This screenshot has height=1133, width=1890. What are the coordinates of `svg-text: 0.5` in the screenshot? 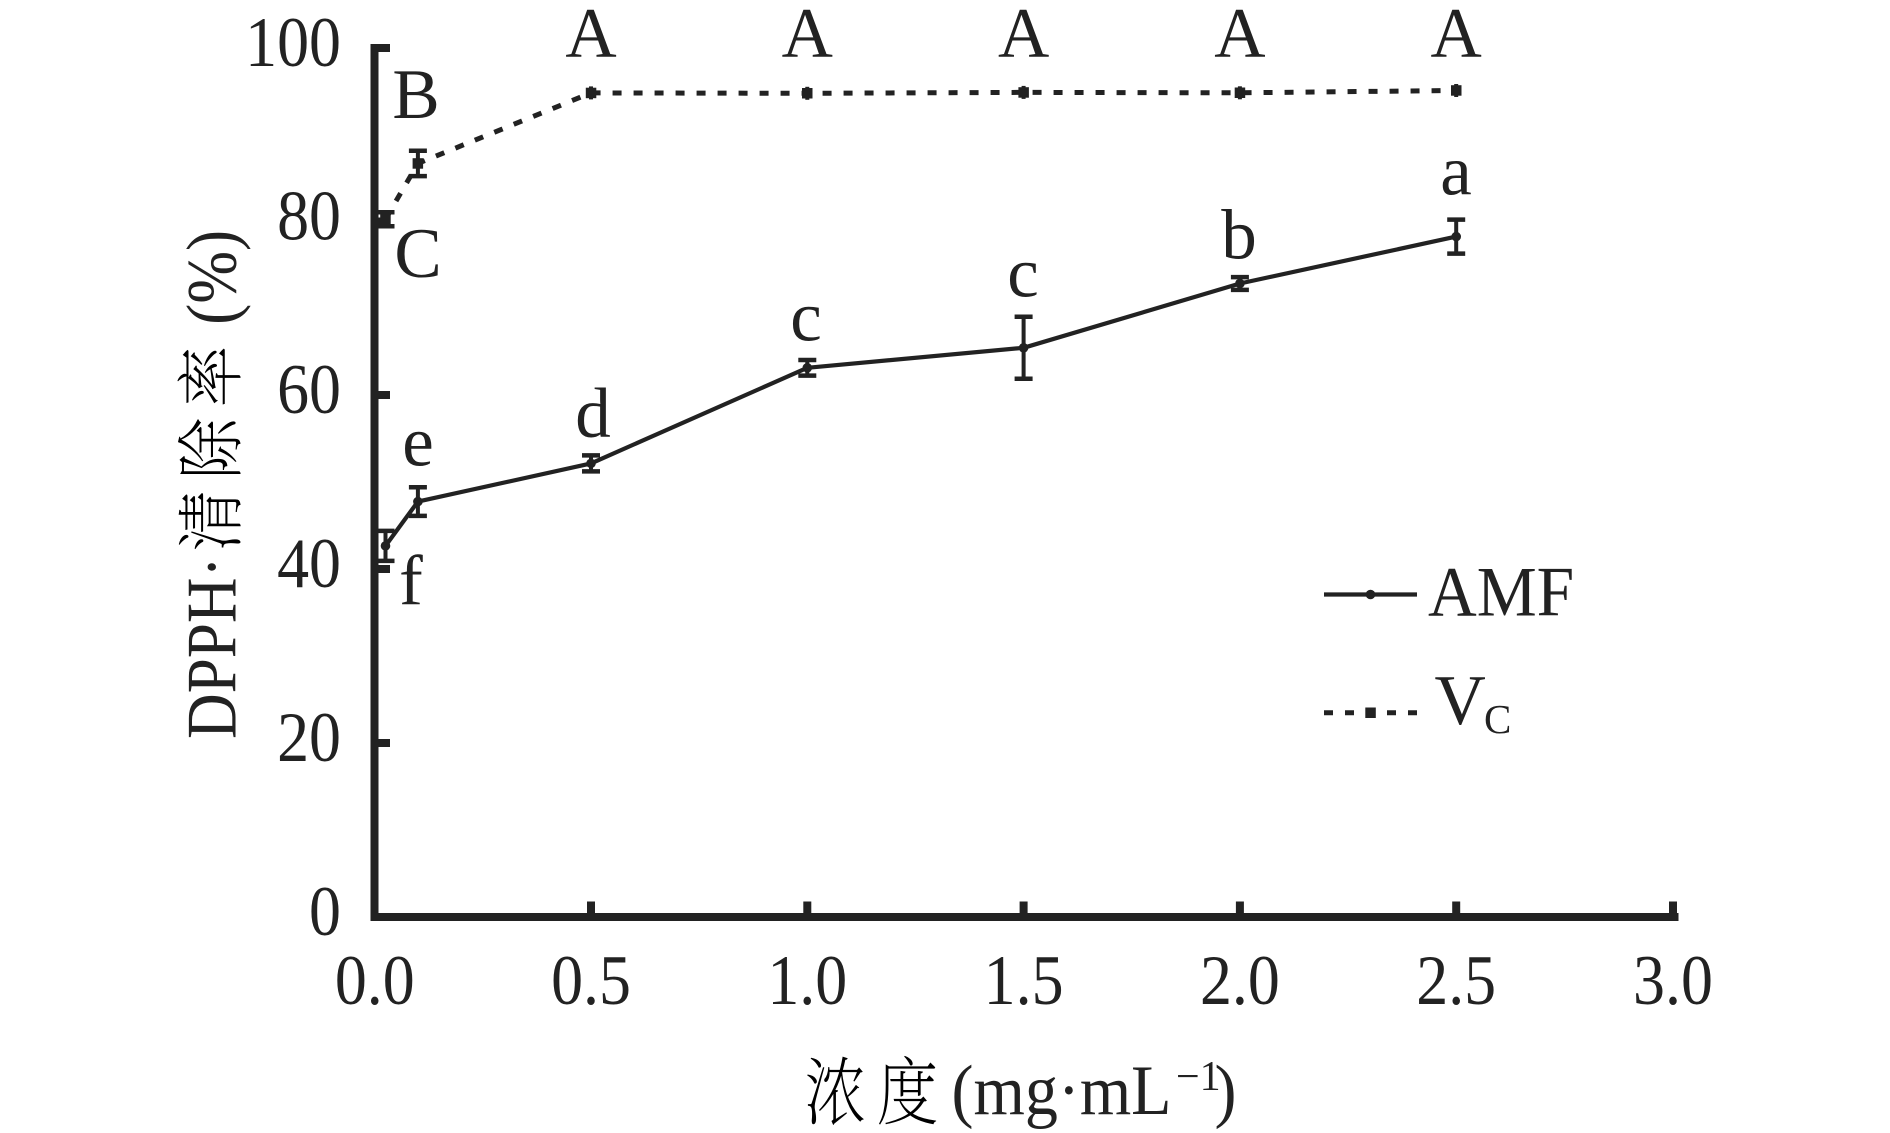 It's located at (591, 980).